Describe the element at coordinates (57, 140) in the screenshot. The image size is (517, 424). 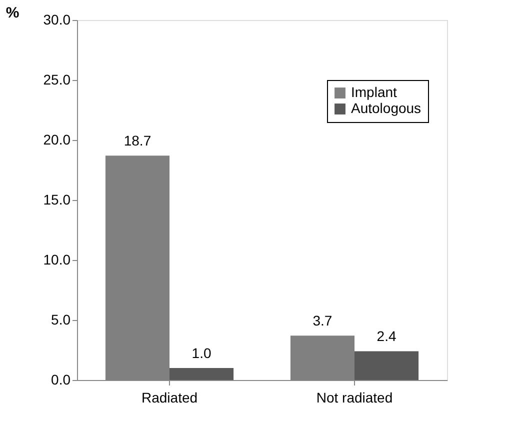
I see `y-tick-label: 20.0` at that location.